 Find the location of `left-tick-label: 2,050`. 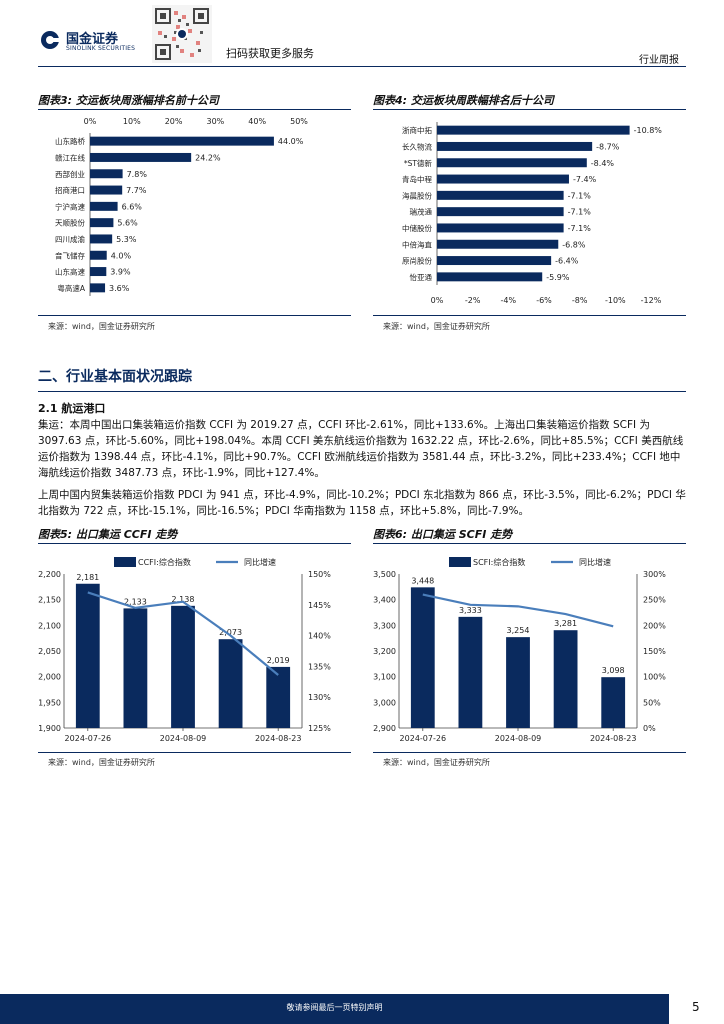

left-tick-label: 2,050 is located at coordinates (49, 651).